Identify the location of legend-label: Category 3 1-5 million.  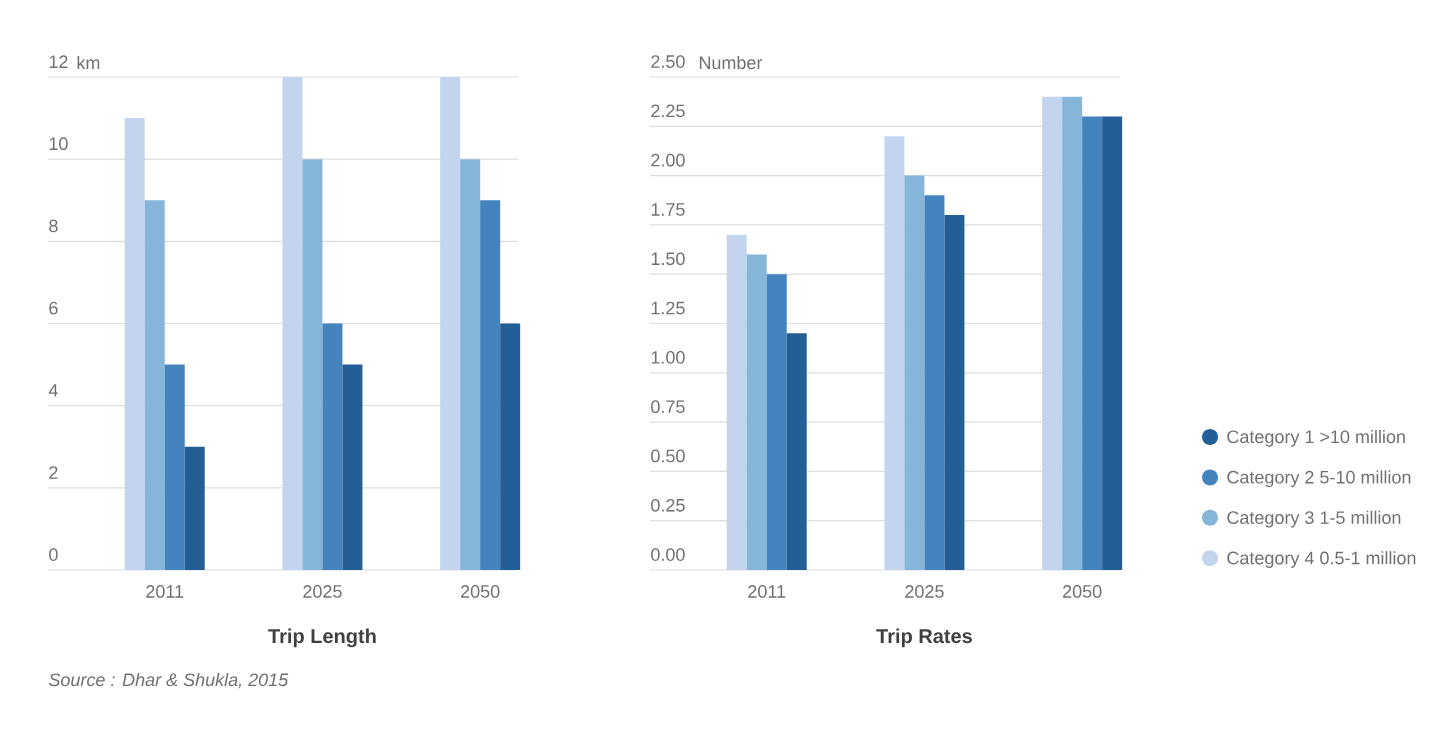
(1314, 519).